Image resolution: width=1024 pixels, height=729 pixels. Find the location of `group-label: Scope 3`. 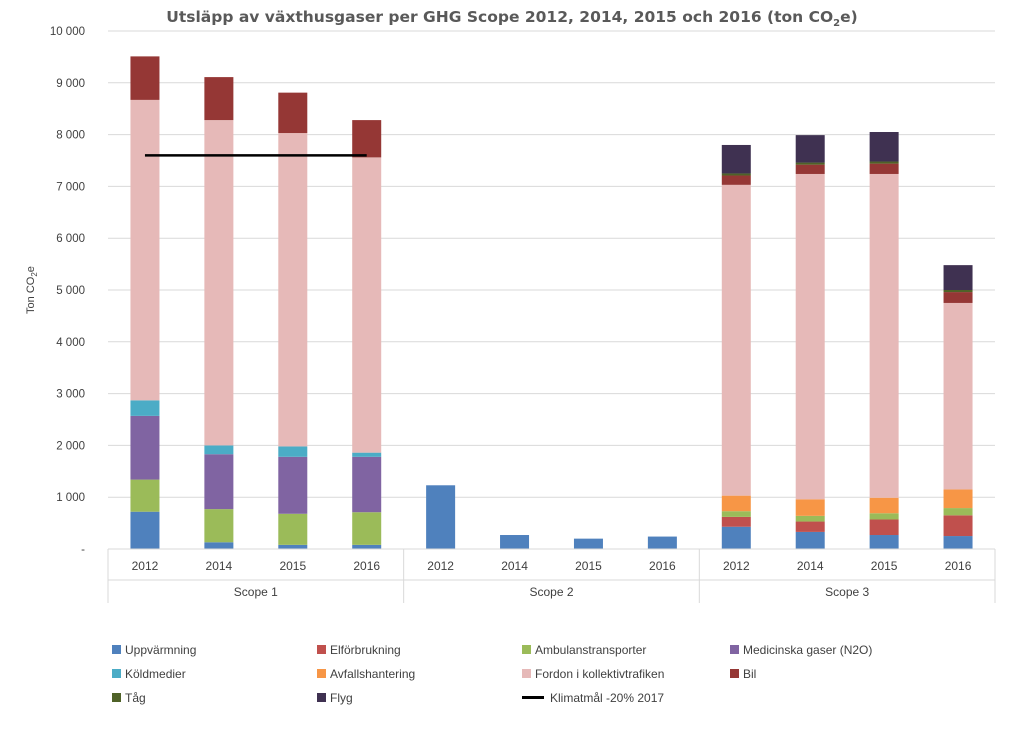

group-label: Scope 3 is located at coordinates (847, 592).